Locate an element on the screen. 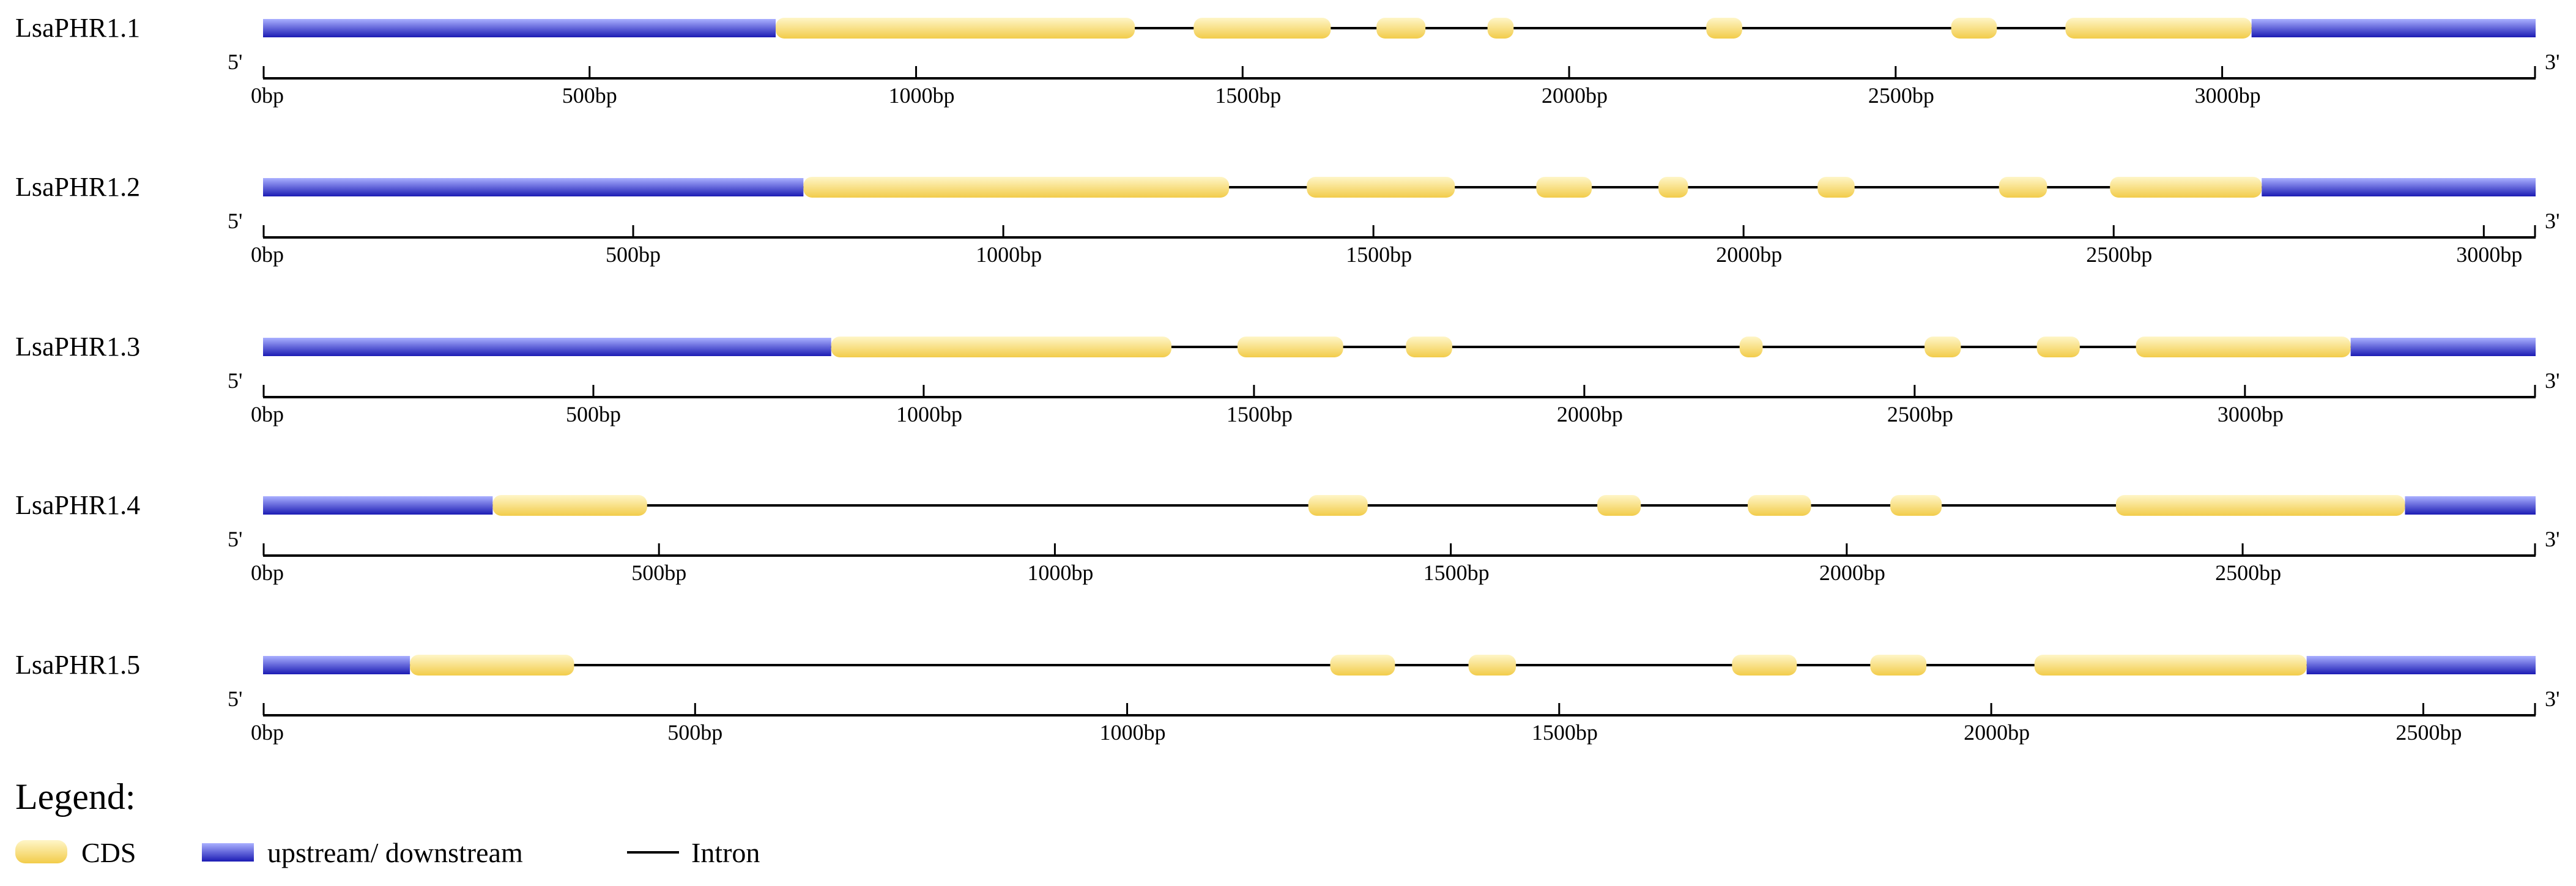 This screenshot has width=2576, height=886. legend-label: CDS is located at coordinates (108, 852).